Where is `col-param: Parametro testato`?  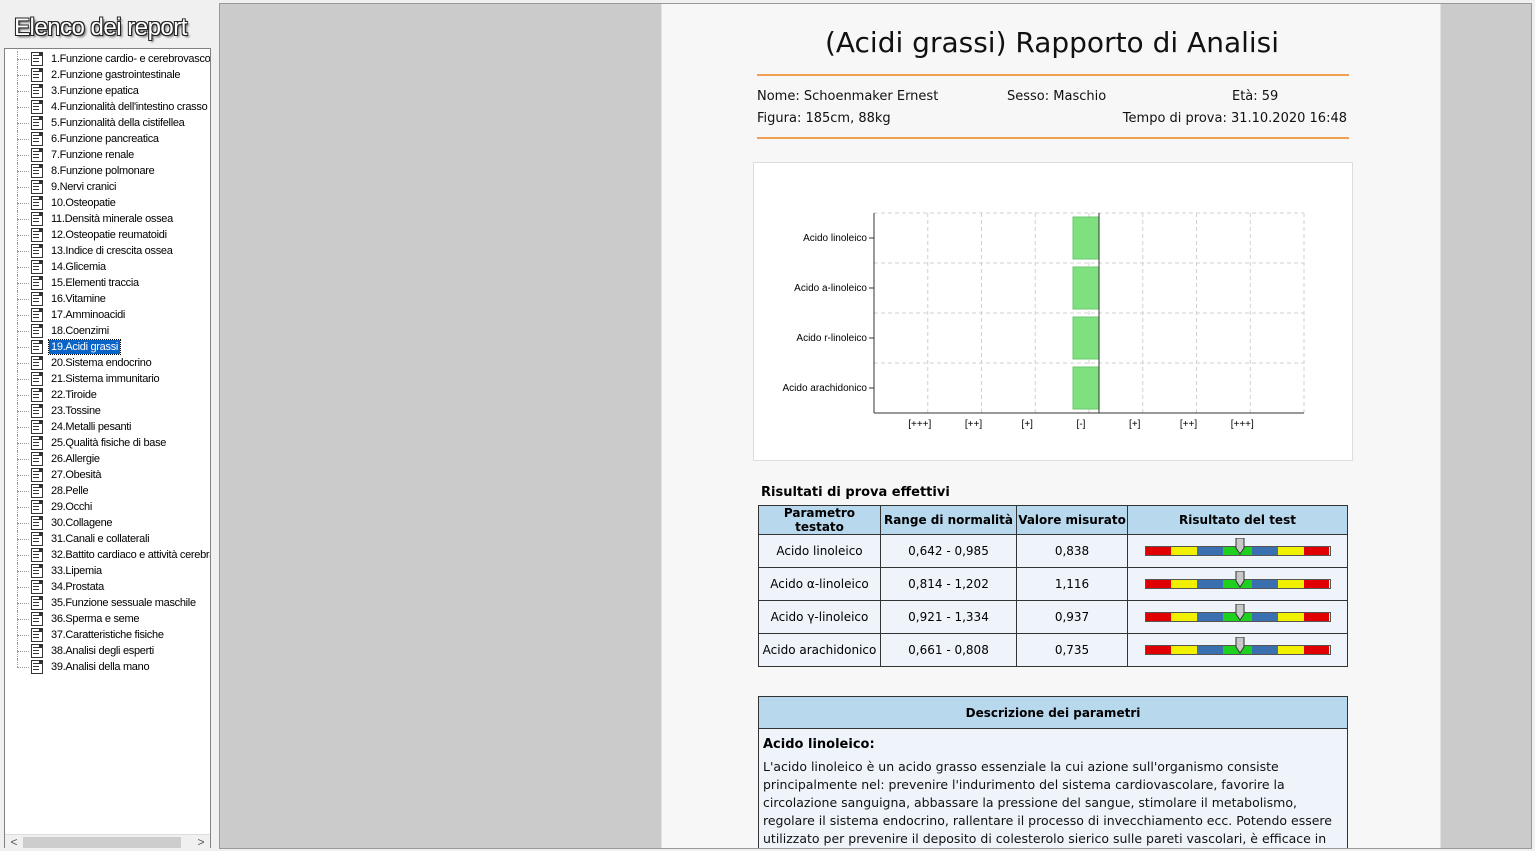
col-param: Parametro testato is located at coordinates (819, 520).